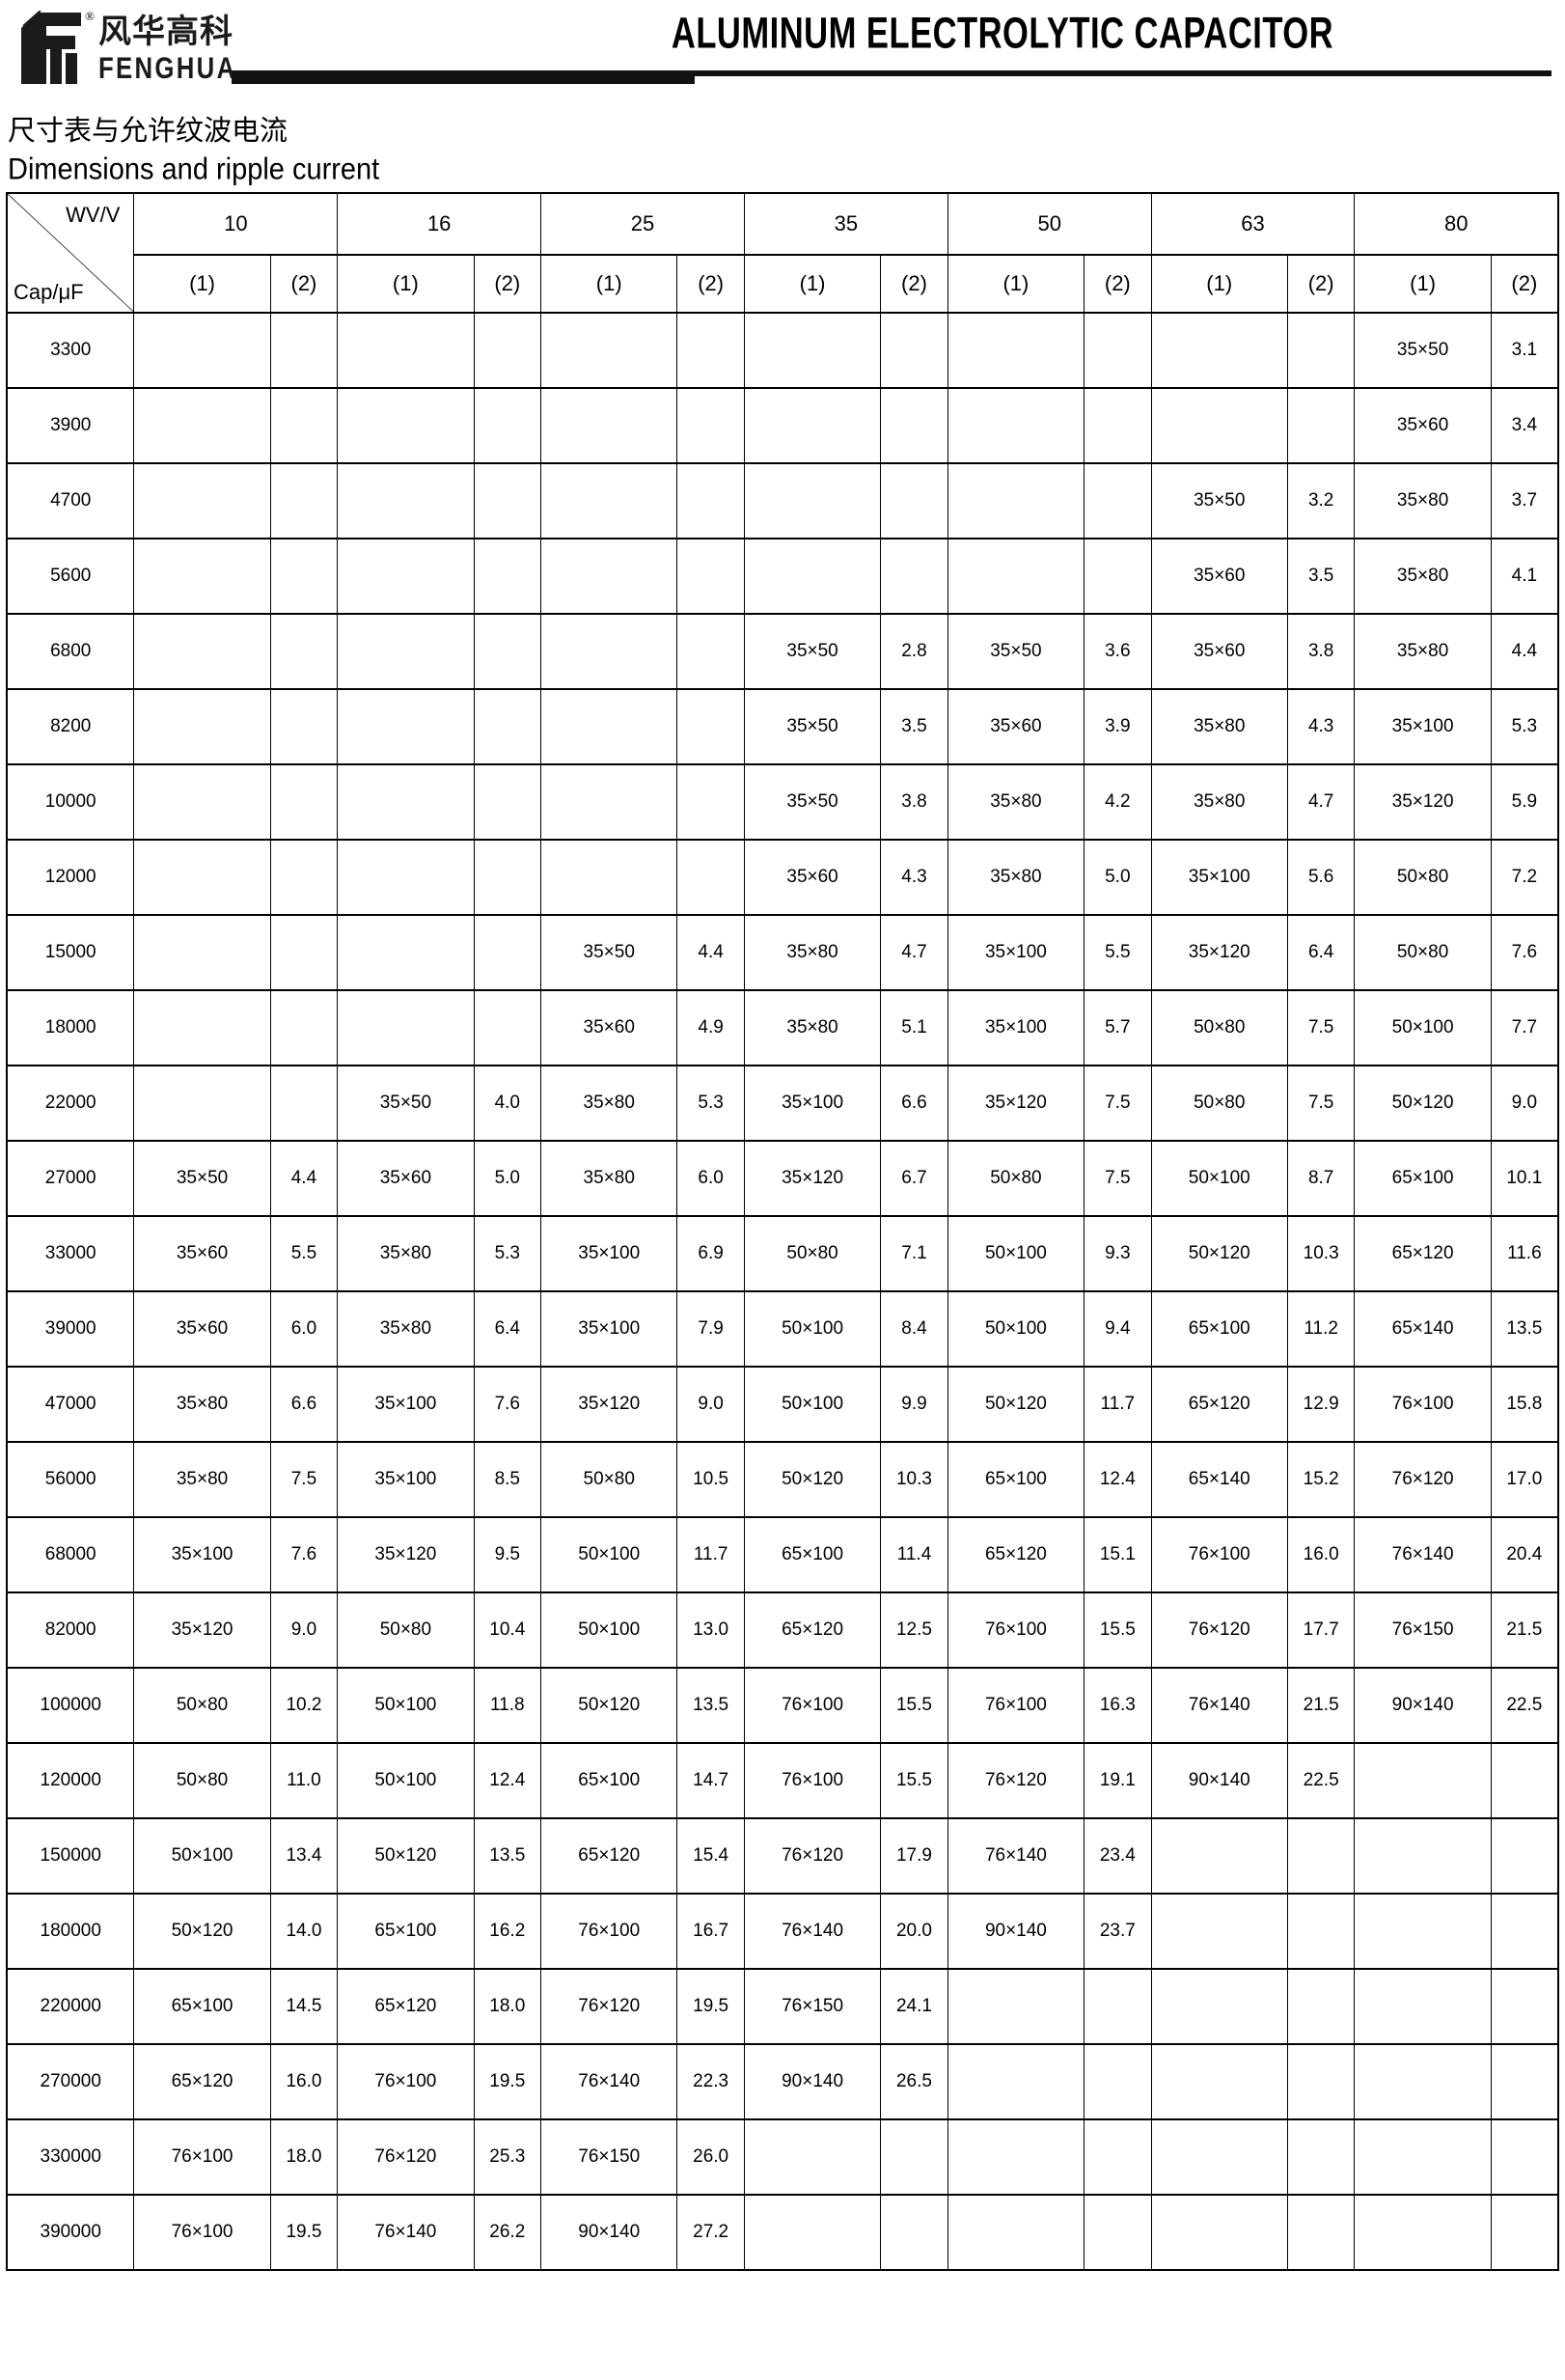 This screenshot has width=1565, height=2380. I want to click on dimension-cell: 76×120, so click(1423, 1479).